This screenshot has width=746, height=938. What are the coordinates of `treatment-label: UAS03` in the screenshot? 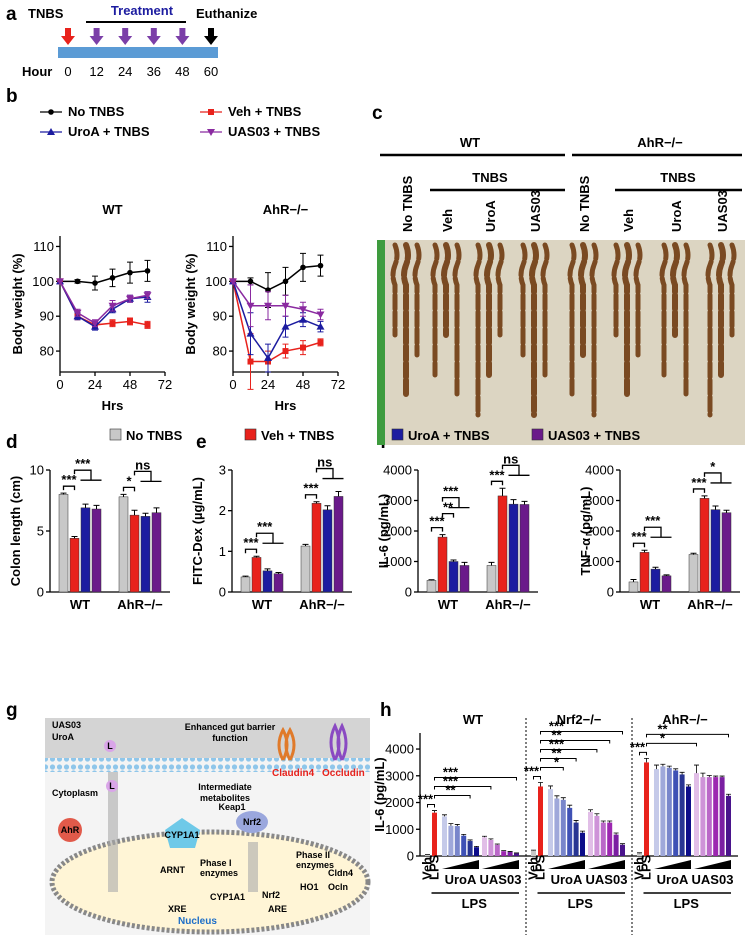 It's located at (607, 879).